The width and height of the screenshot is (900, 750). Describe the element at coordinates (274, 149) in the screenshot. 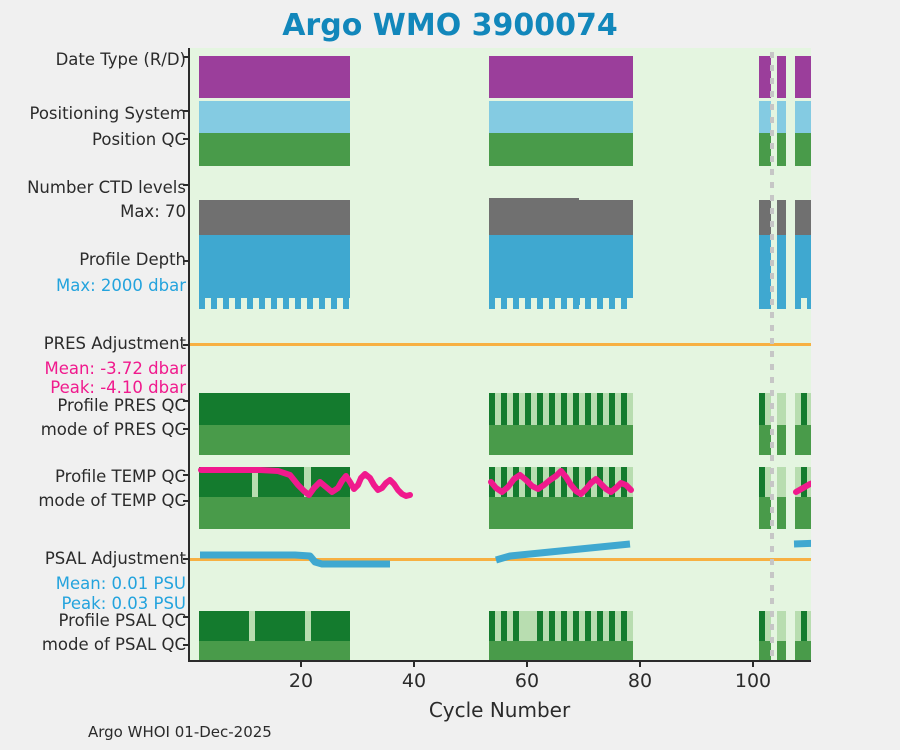

I see `bar-position-qc-seg1` at that location.